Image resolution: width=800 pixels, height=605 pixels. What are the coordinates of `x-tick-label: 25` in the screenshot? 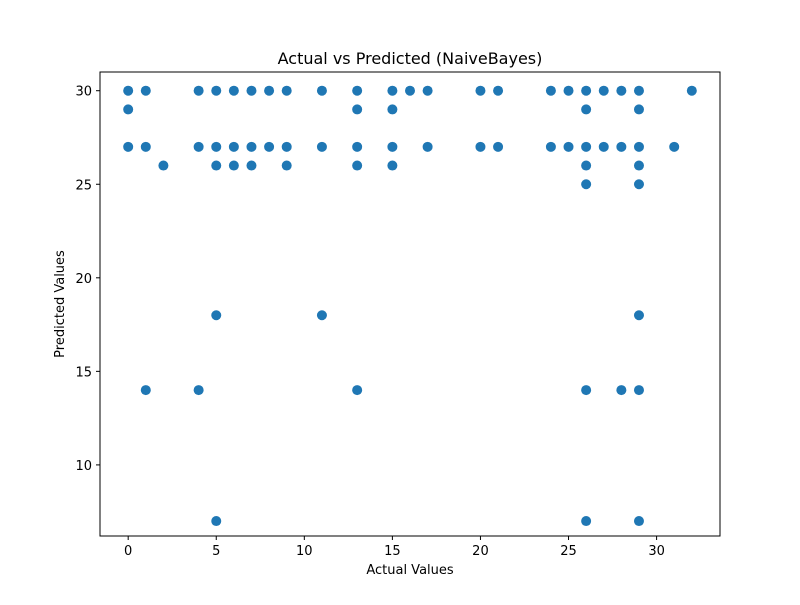 It's located at (568, 551).